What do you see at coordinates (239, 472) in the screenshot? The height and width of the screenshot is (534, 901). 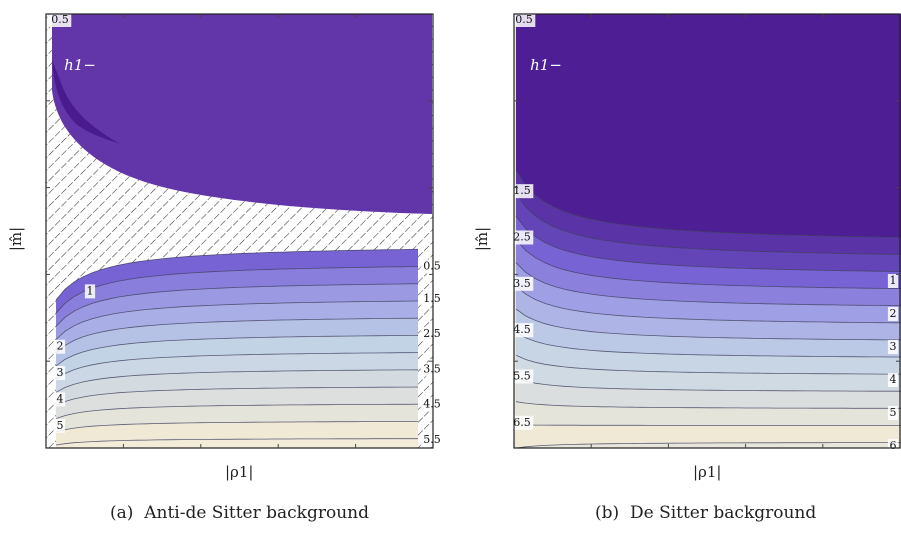 I see `panel-a-xlabel: |ρ1|` at bounding box center [239, 472].